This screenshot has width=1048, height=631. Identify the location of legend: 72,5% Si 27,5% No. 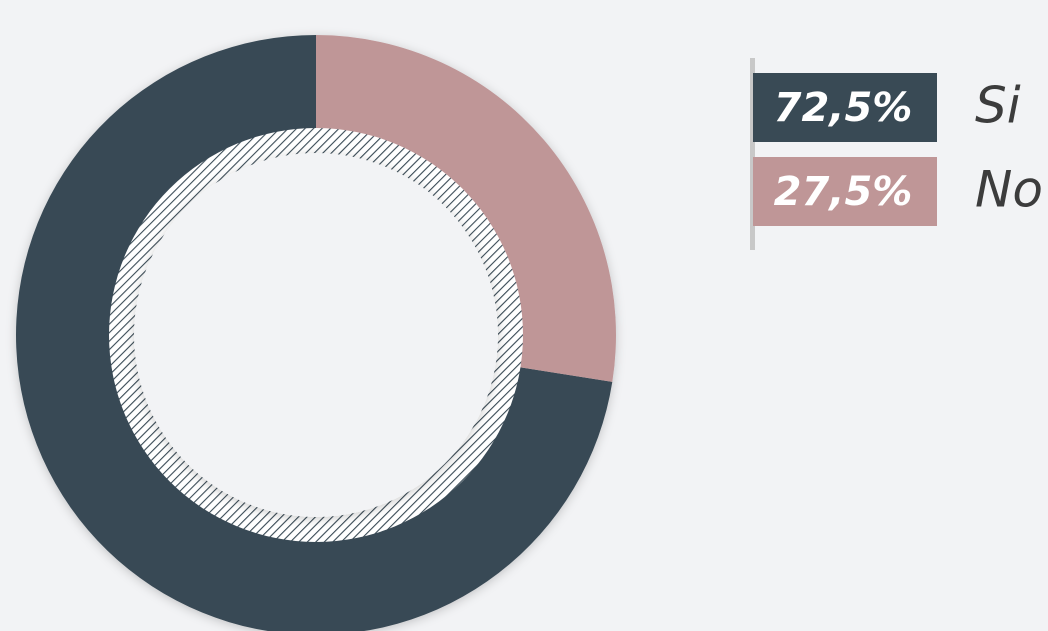
(898, 149).